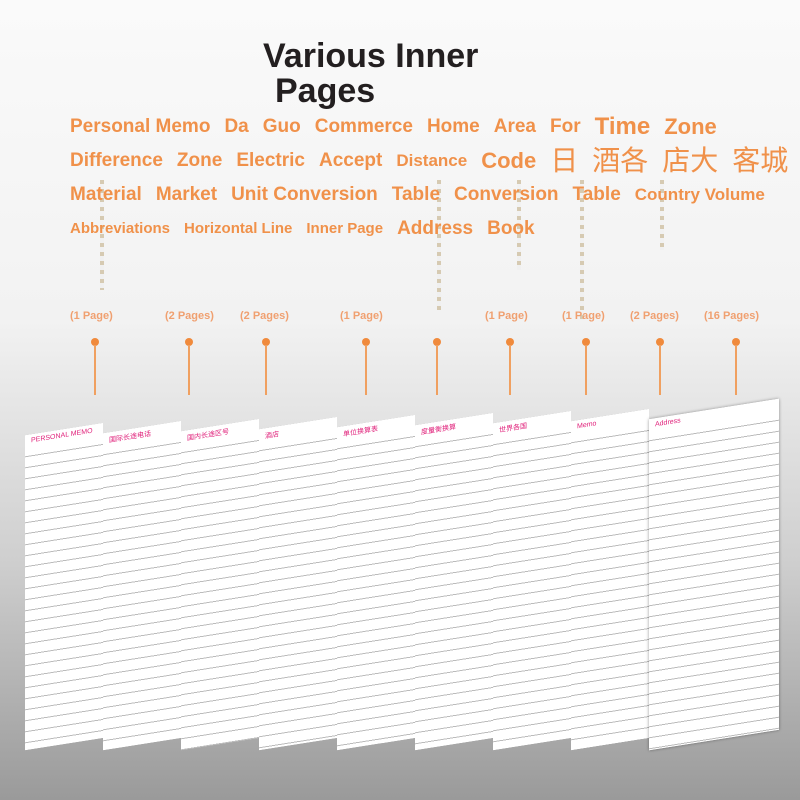 This screenshot has width=800, height=800. What do you see at coordinates (453, 126) in the screenshot?
I see `label-home: Home` at bounding box center [453, 126].